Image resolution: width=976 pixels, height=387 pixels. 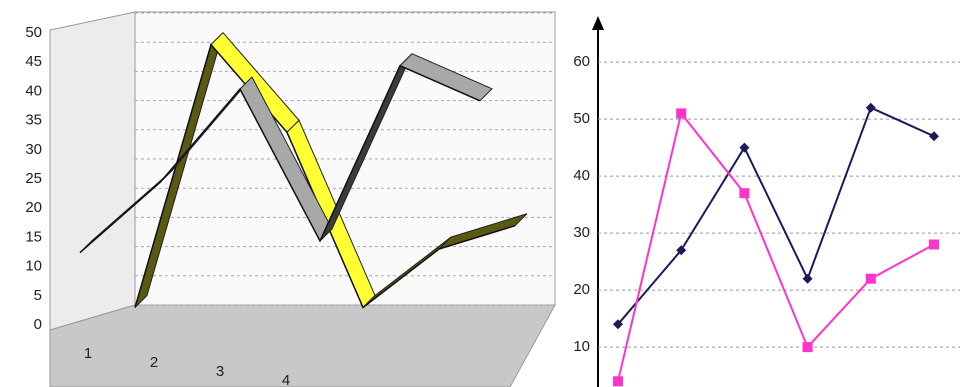 What do you see at coordinates (302, 345) in the screenshot?
I see `floor` at bounding box center [302, 345].